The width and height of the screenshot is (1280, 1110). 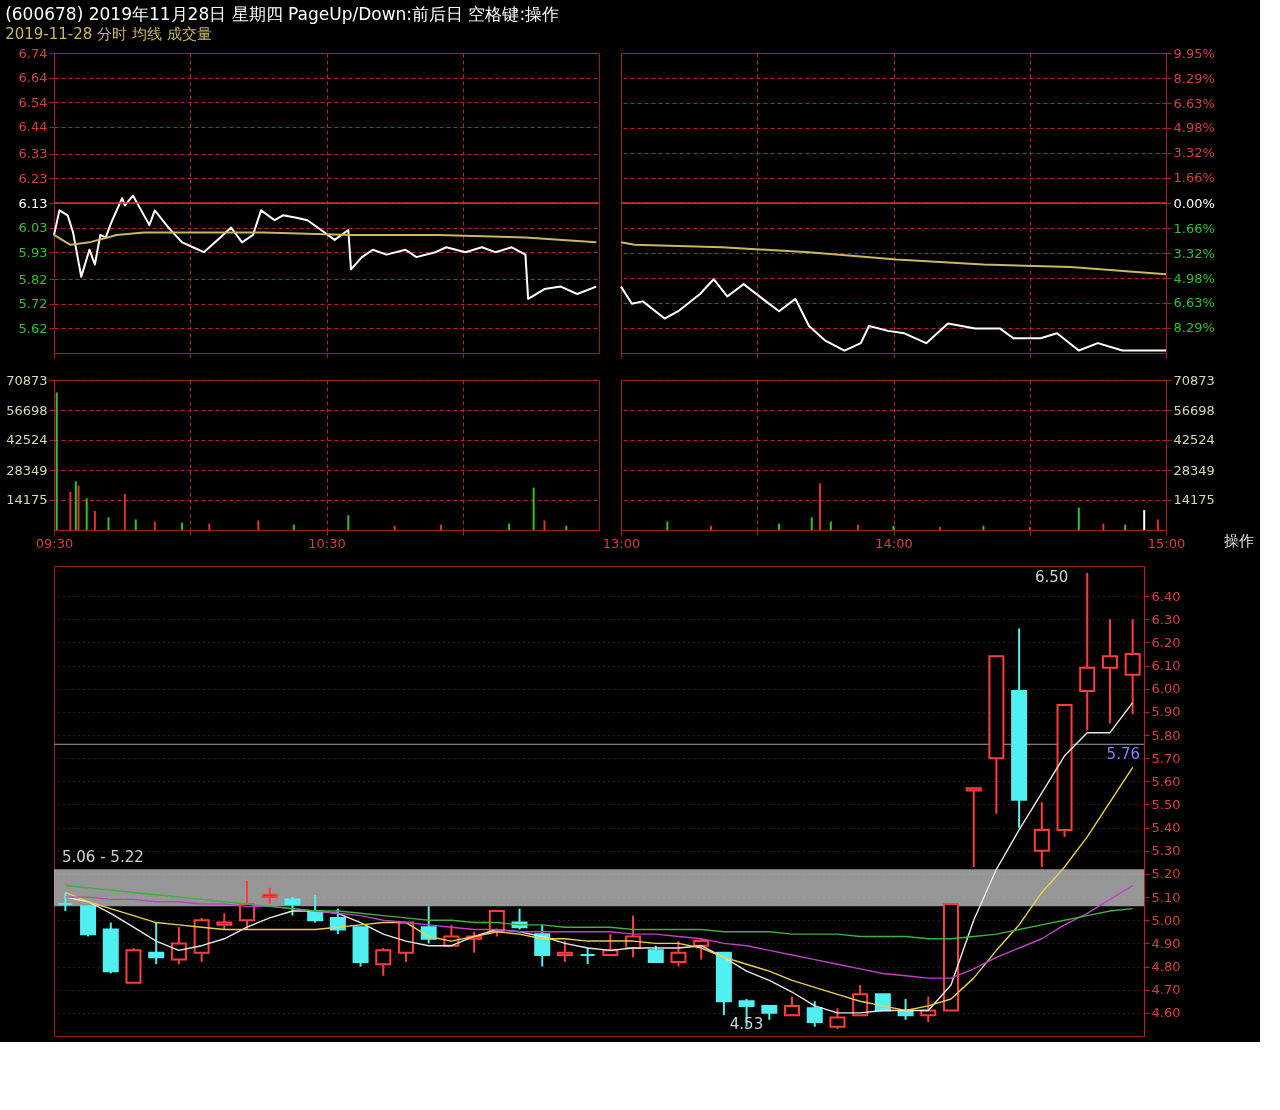 What do you see at coordinates (746, 1024) in the screenshot?
I see `annotation: 4.53` at bounding box center [746, 1024].